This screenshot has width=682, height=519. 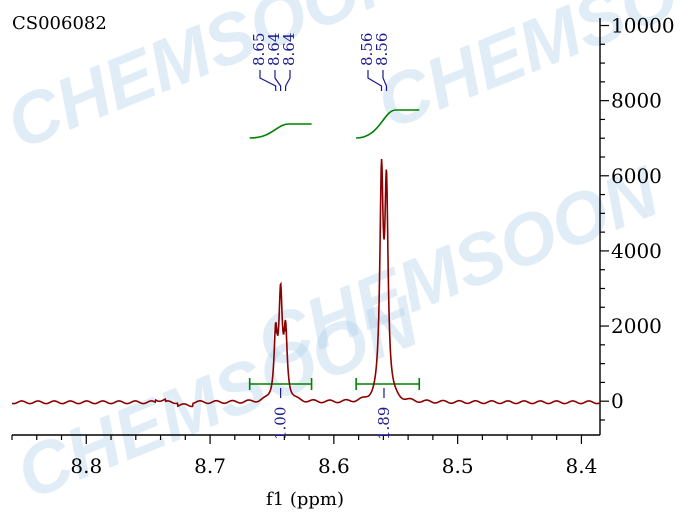 I want to click on y-tick-label: 6000, so click(x=636, y=176).